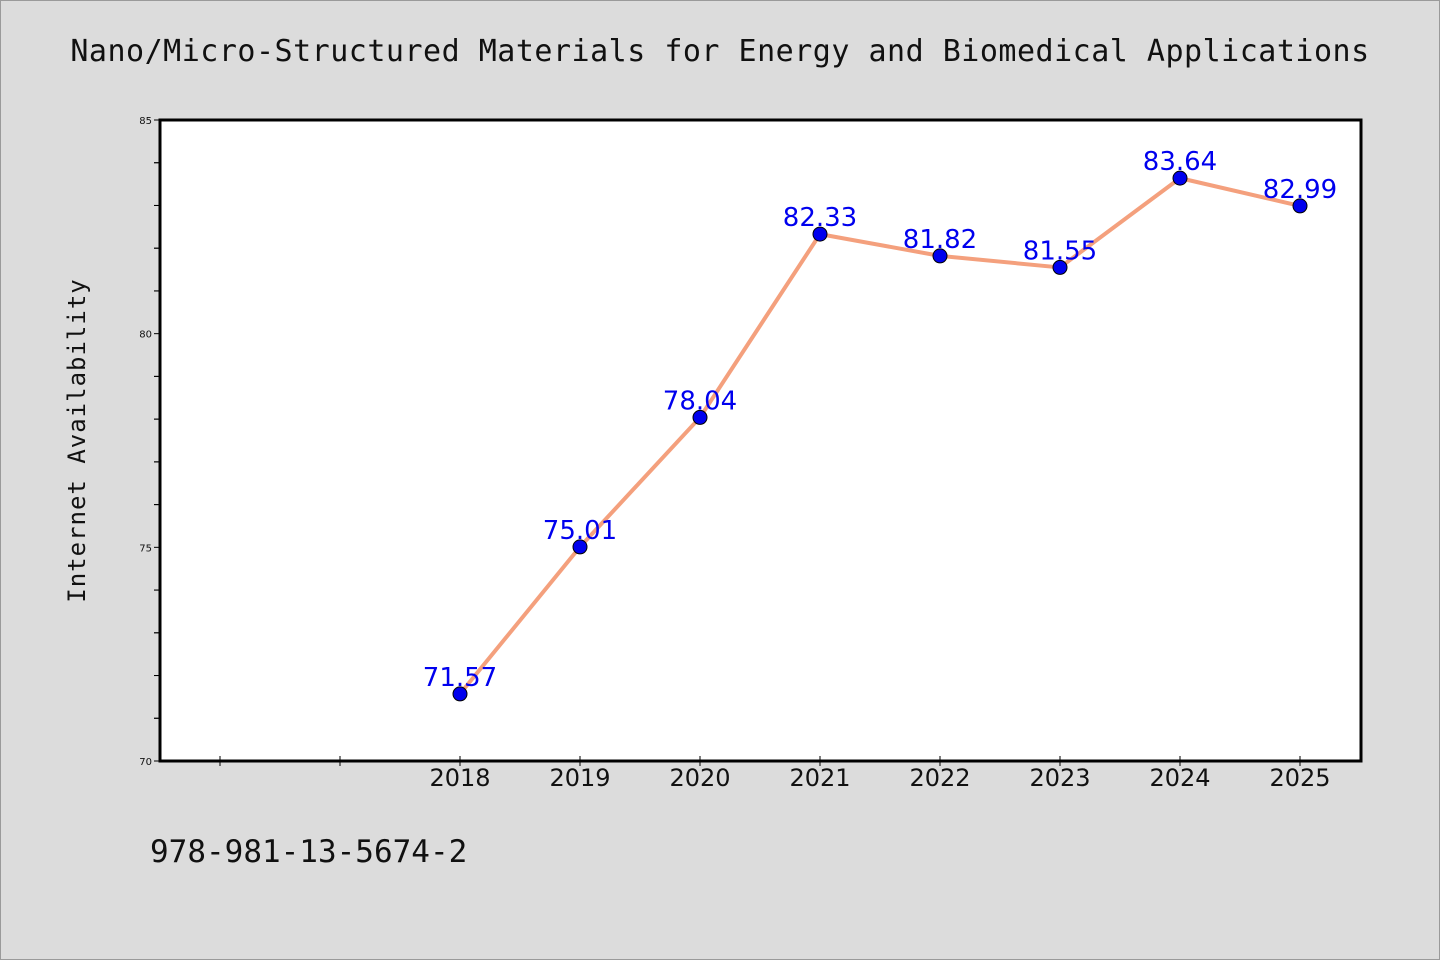  I want to click on data-label: 81.55, so click(1060, 251).